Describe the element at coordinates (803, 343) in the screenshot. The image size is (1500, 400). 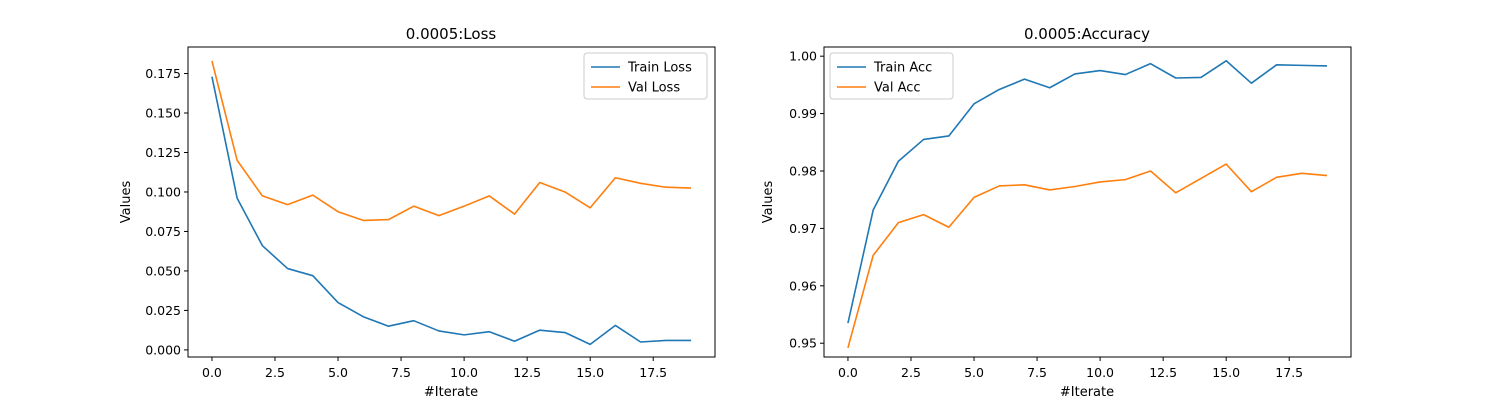
I see `y-tick-label: 0.95` at that location.